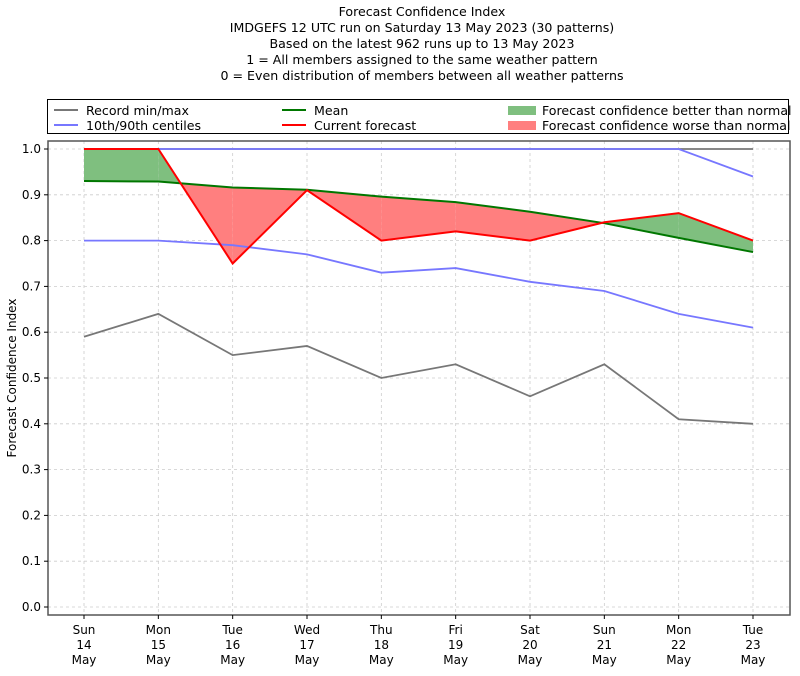 Image resolution: width=800 pixels, height=676 pixels. I want to click on legend-item-current: Current forecast, so click(349, 125).